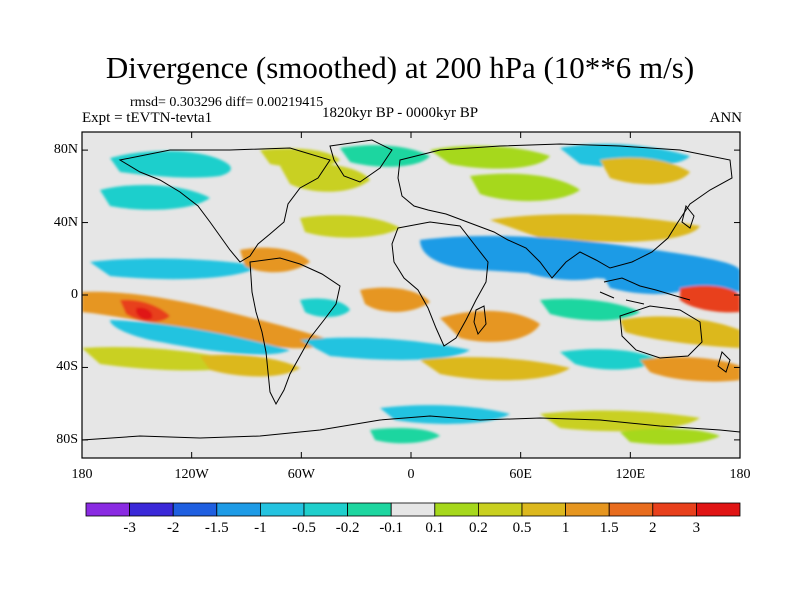  What do you see at coordinates (173, 528) in the screenshot?
I see `colorbar-label: -2` at bounding box center [173, 528].